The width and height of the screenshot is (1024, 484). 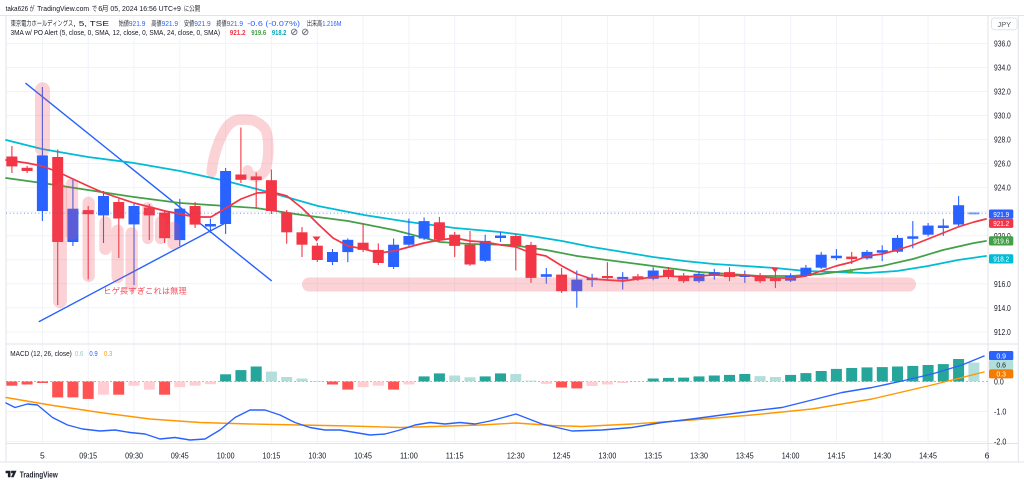 I want to click on svg-text: 12:30, so click(x=516, y=455).